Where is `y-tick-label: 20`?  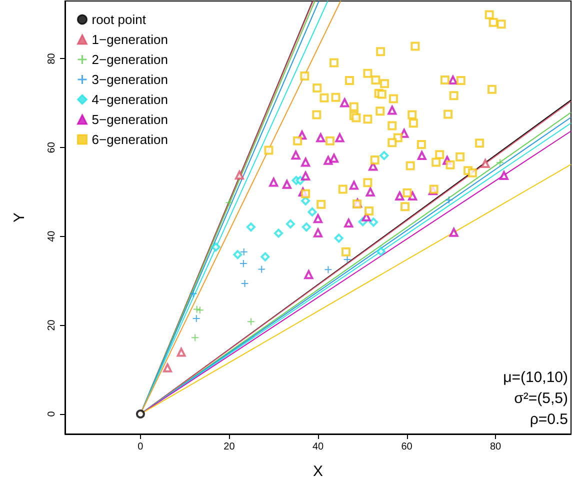
y-tick-label: 20 is located at coordinates (52, 325).